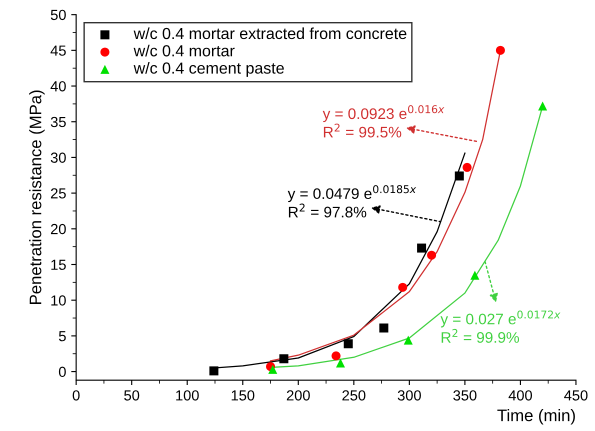 Image resolution: width=595 pixels, height=431 pixels. I want to click on y-tick-label: 20, so click(58, 229).